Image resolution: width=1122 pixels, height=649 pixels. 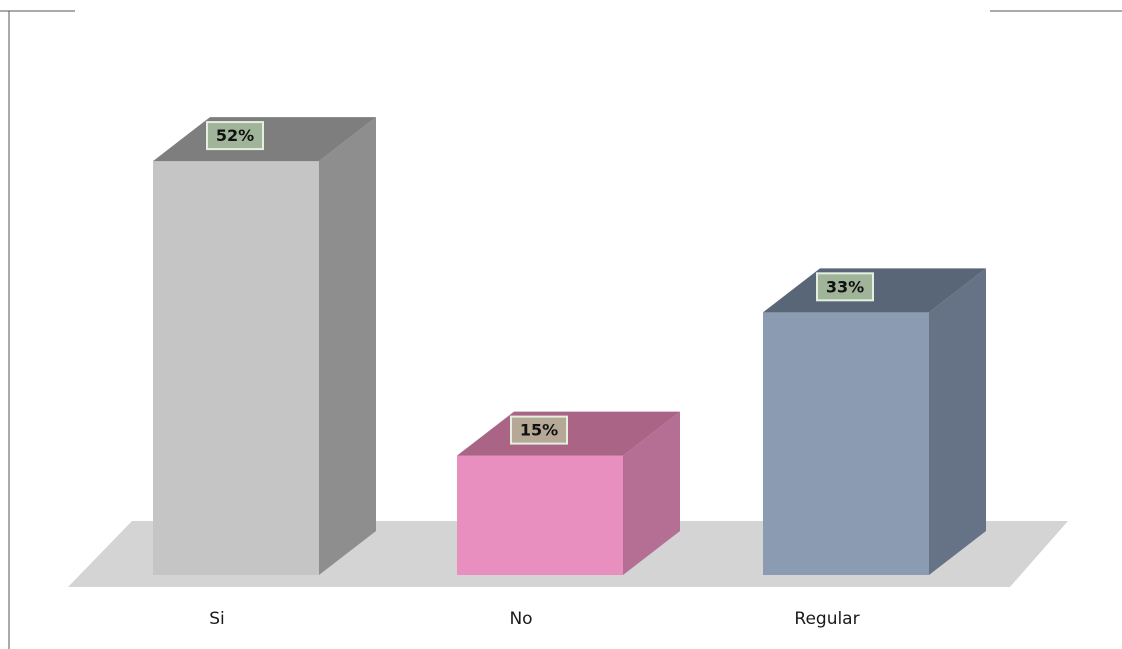 I want to click on category-labels: Si No Regular, so click(x=534, y=619).